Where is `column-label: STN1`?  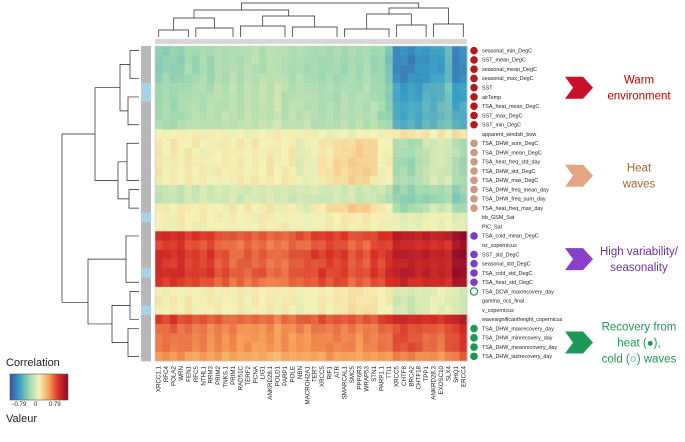 column-label: STN1 is located at coordinates (374, 373).